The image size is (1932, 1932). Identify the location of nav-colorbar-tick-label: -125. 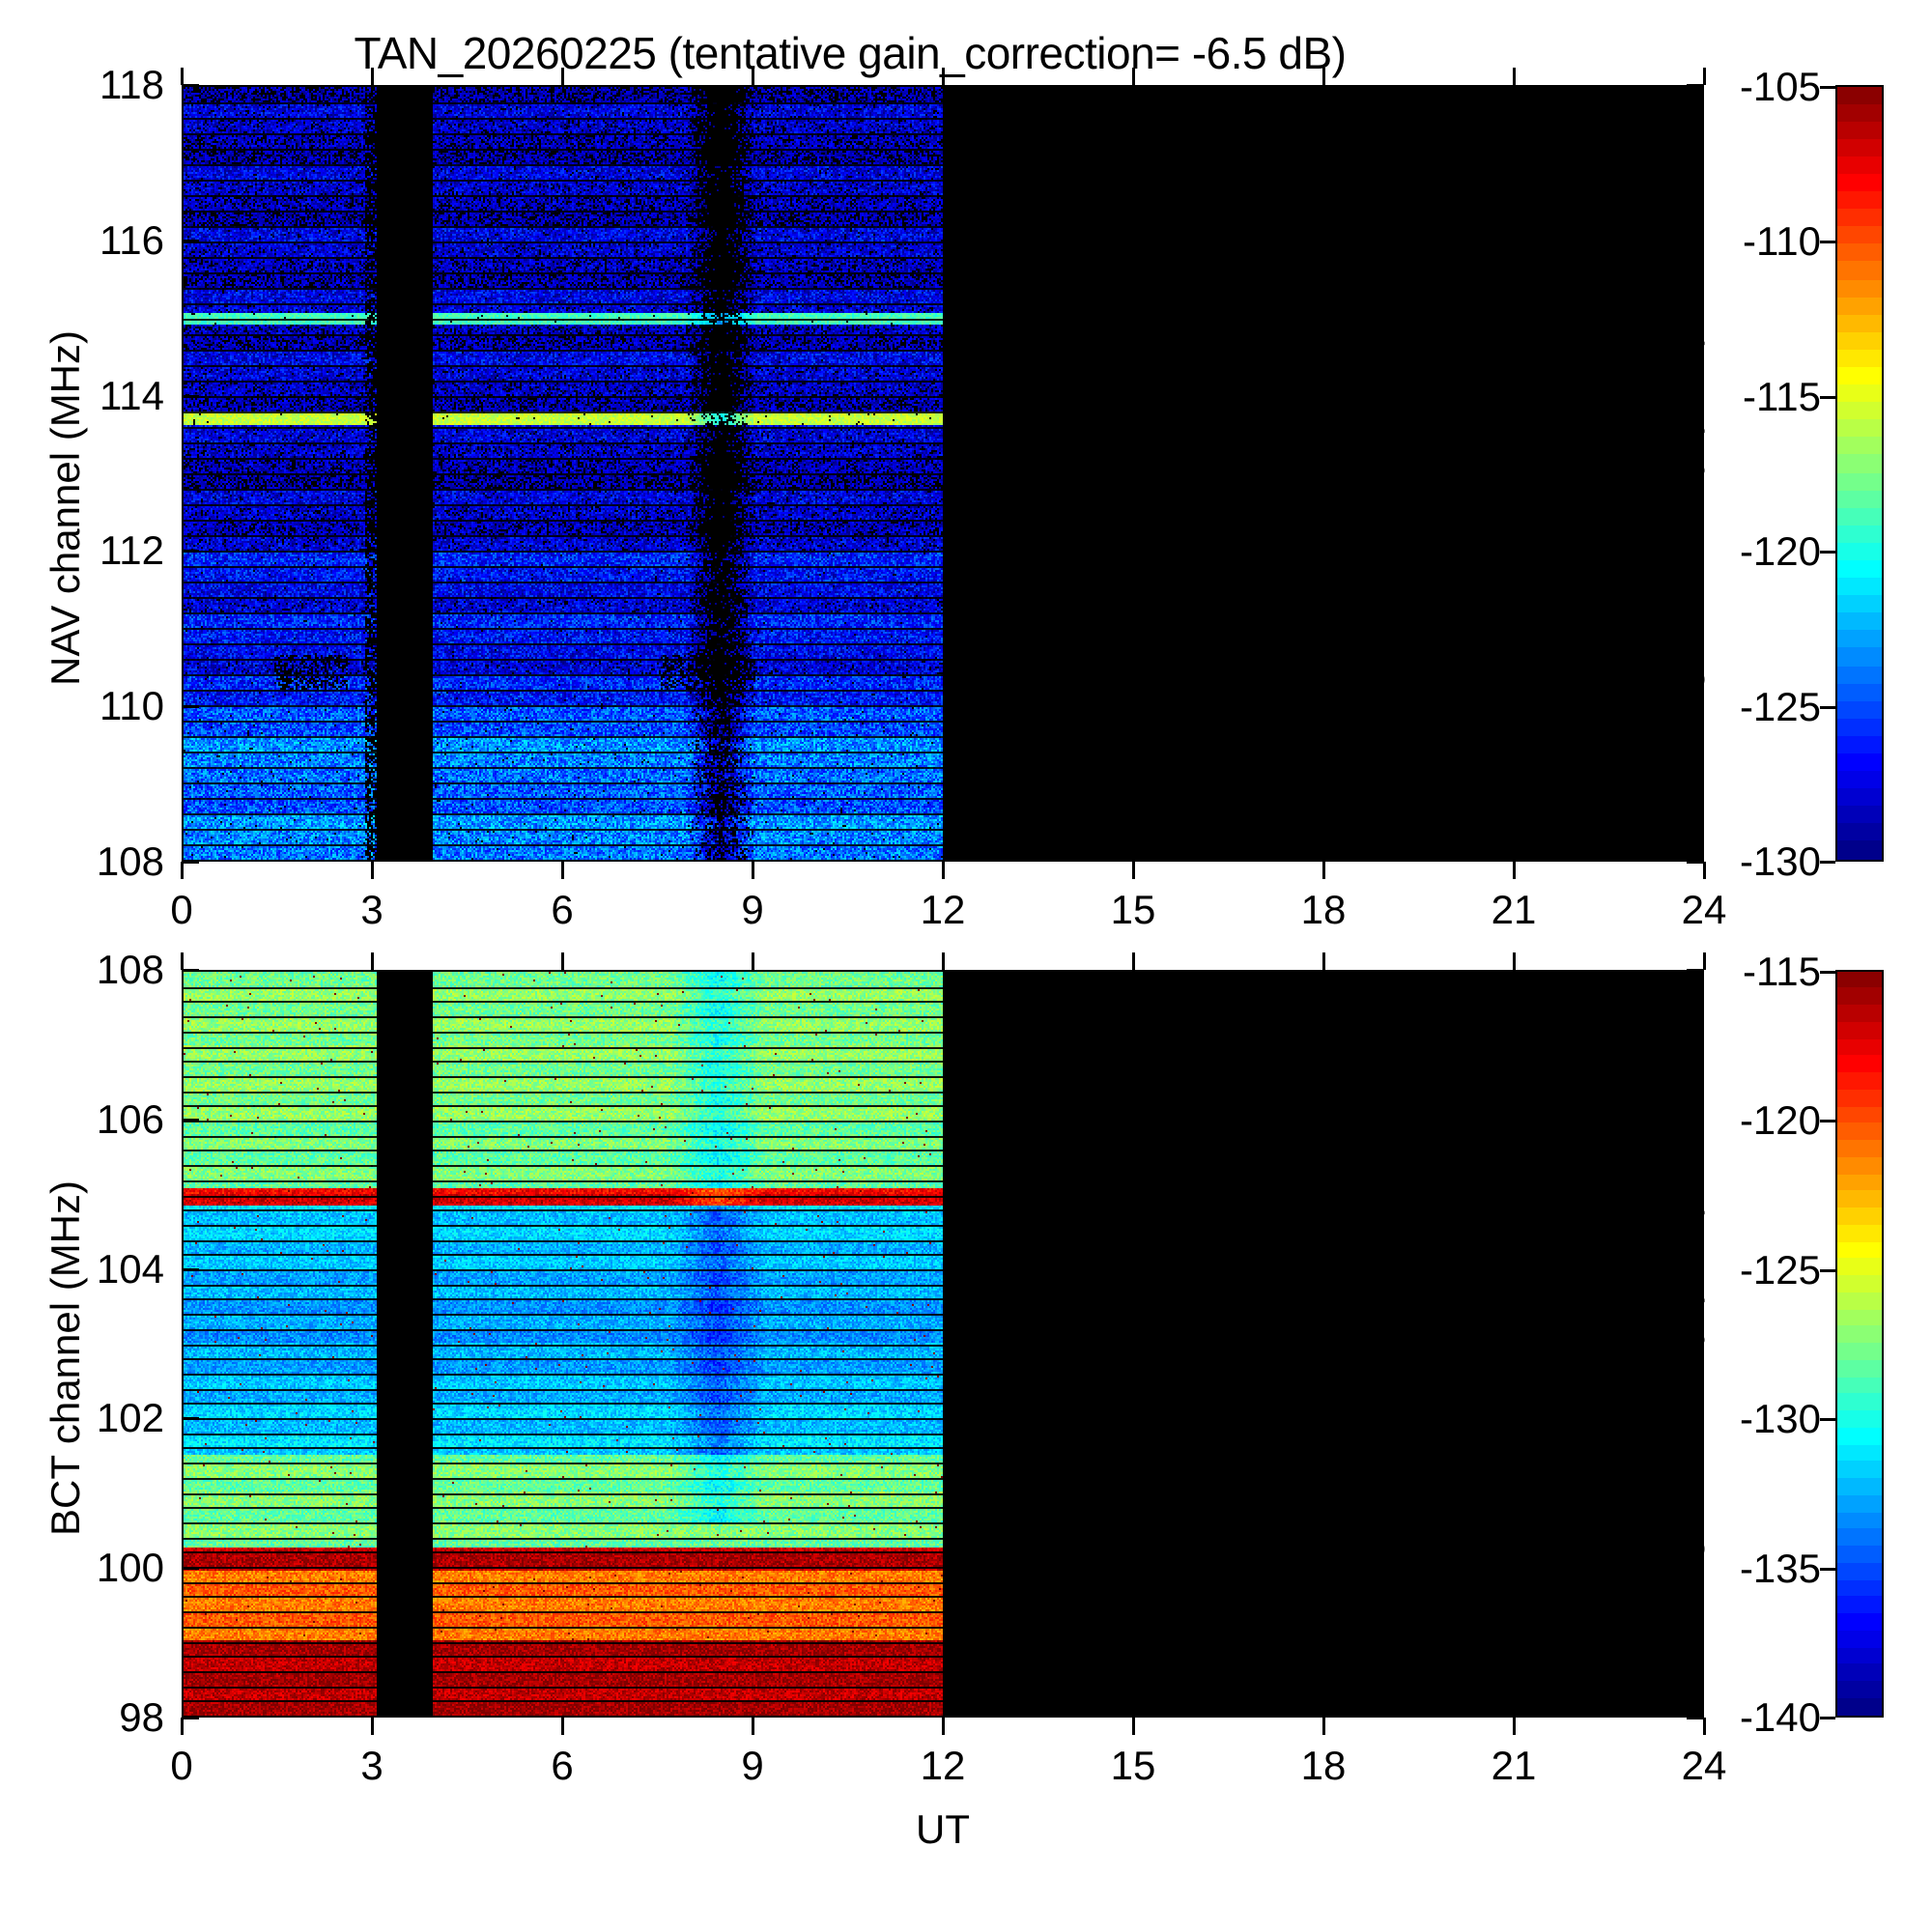
(1780, 706).